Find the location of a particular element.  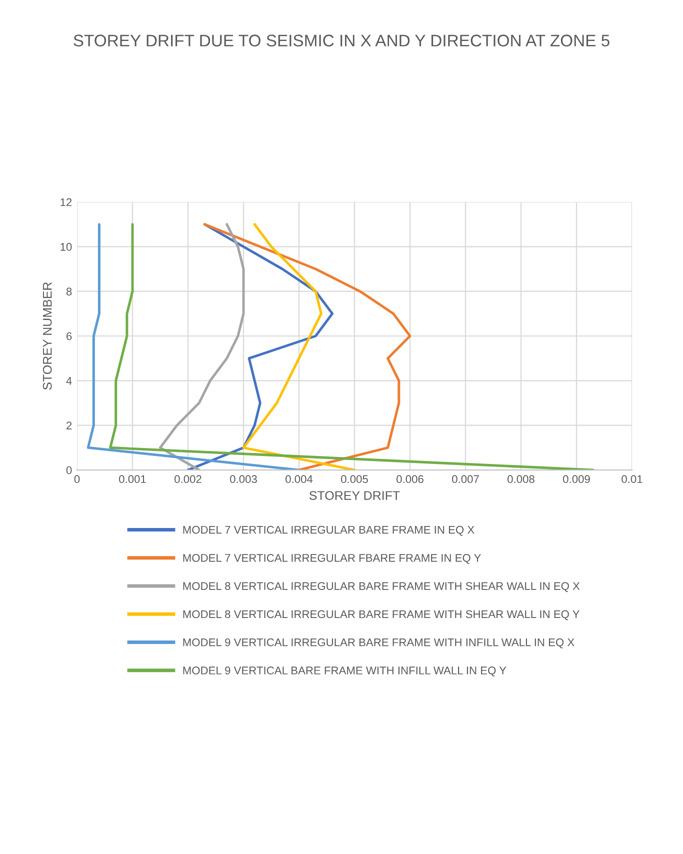

x-tick-label: 0 is located at coordinates (77, 479).